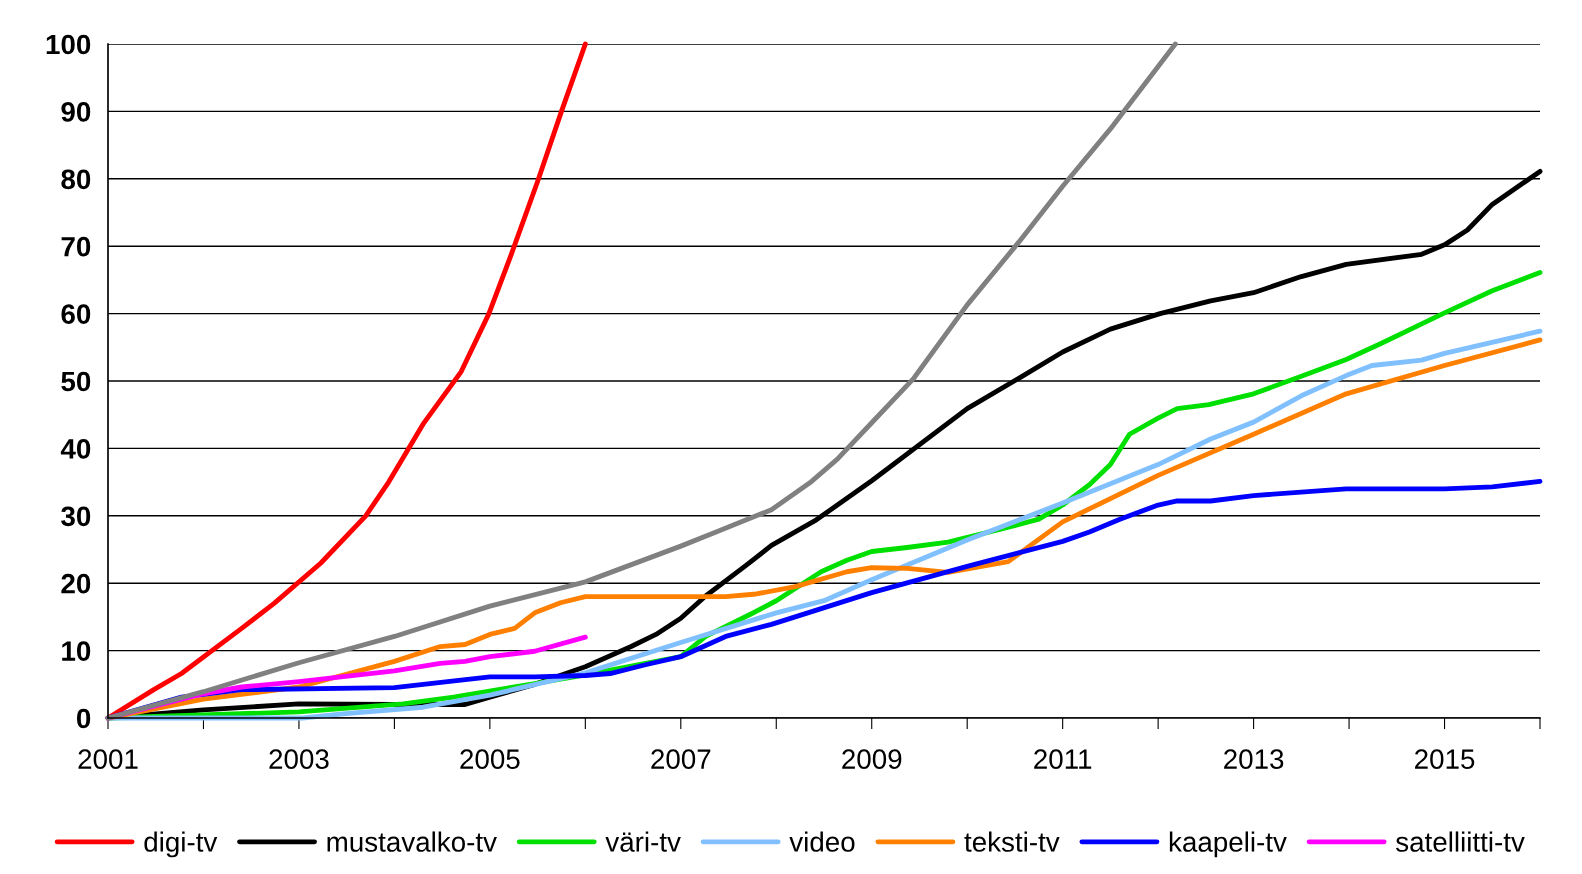  I want to click on legend-label: väri-tv, so click(643, 841).